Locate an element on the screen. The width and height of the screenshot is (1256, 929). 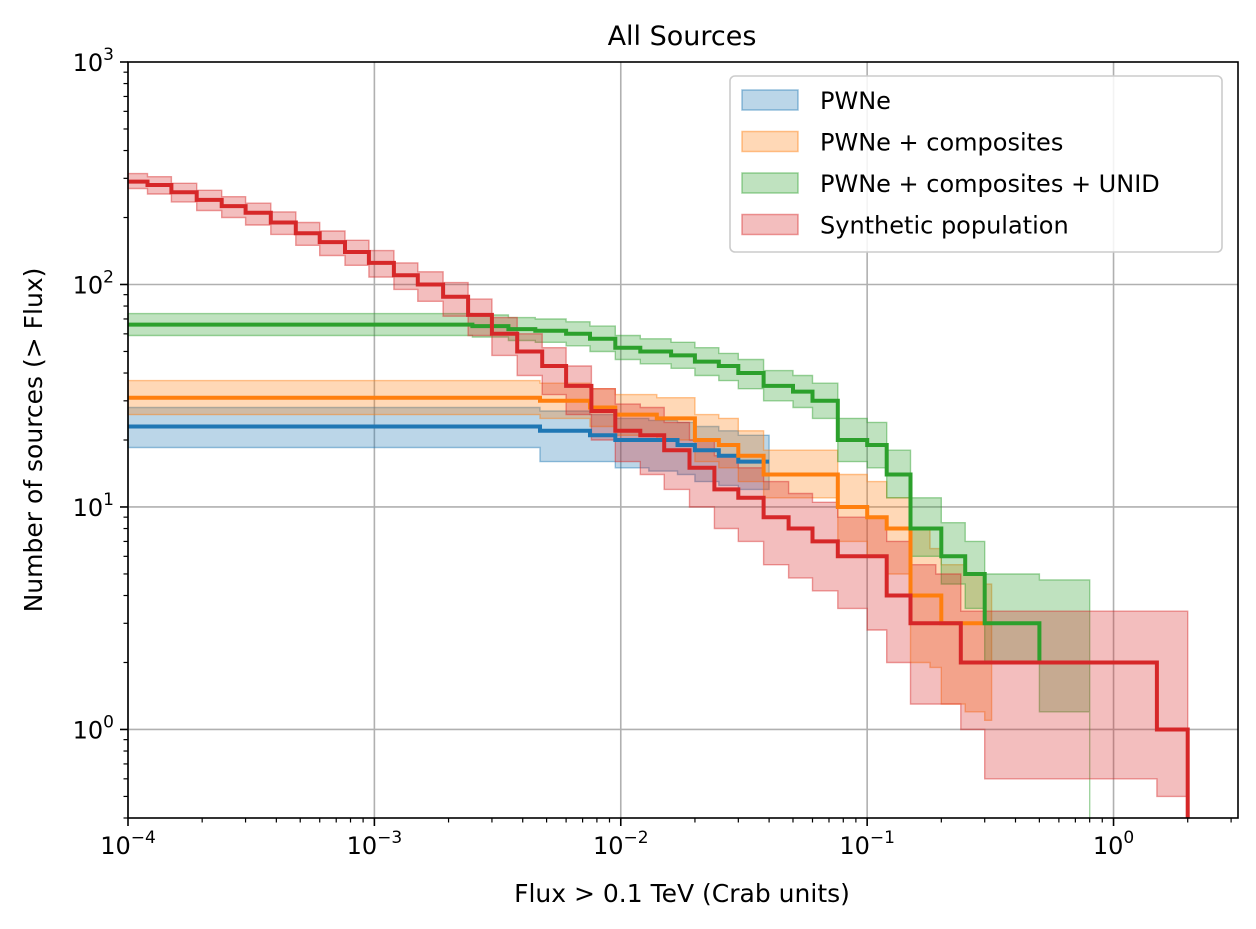
legend-box is located at coordinates (976, 164).